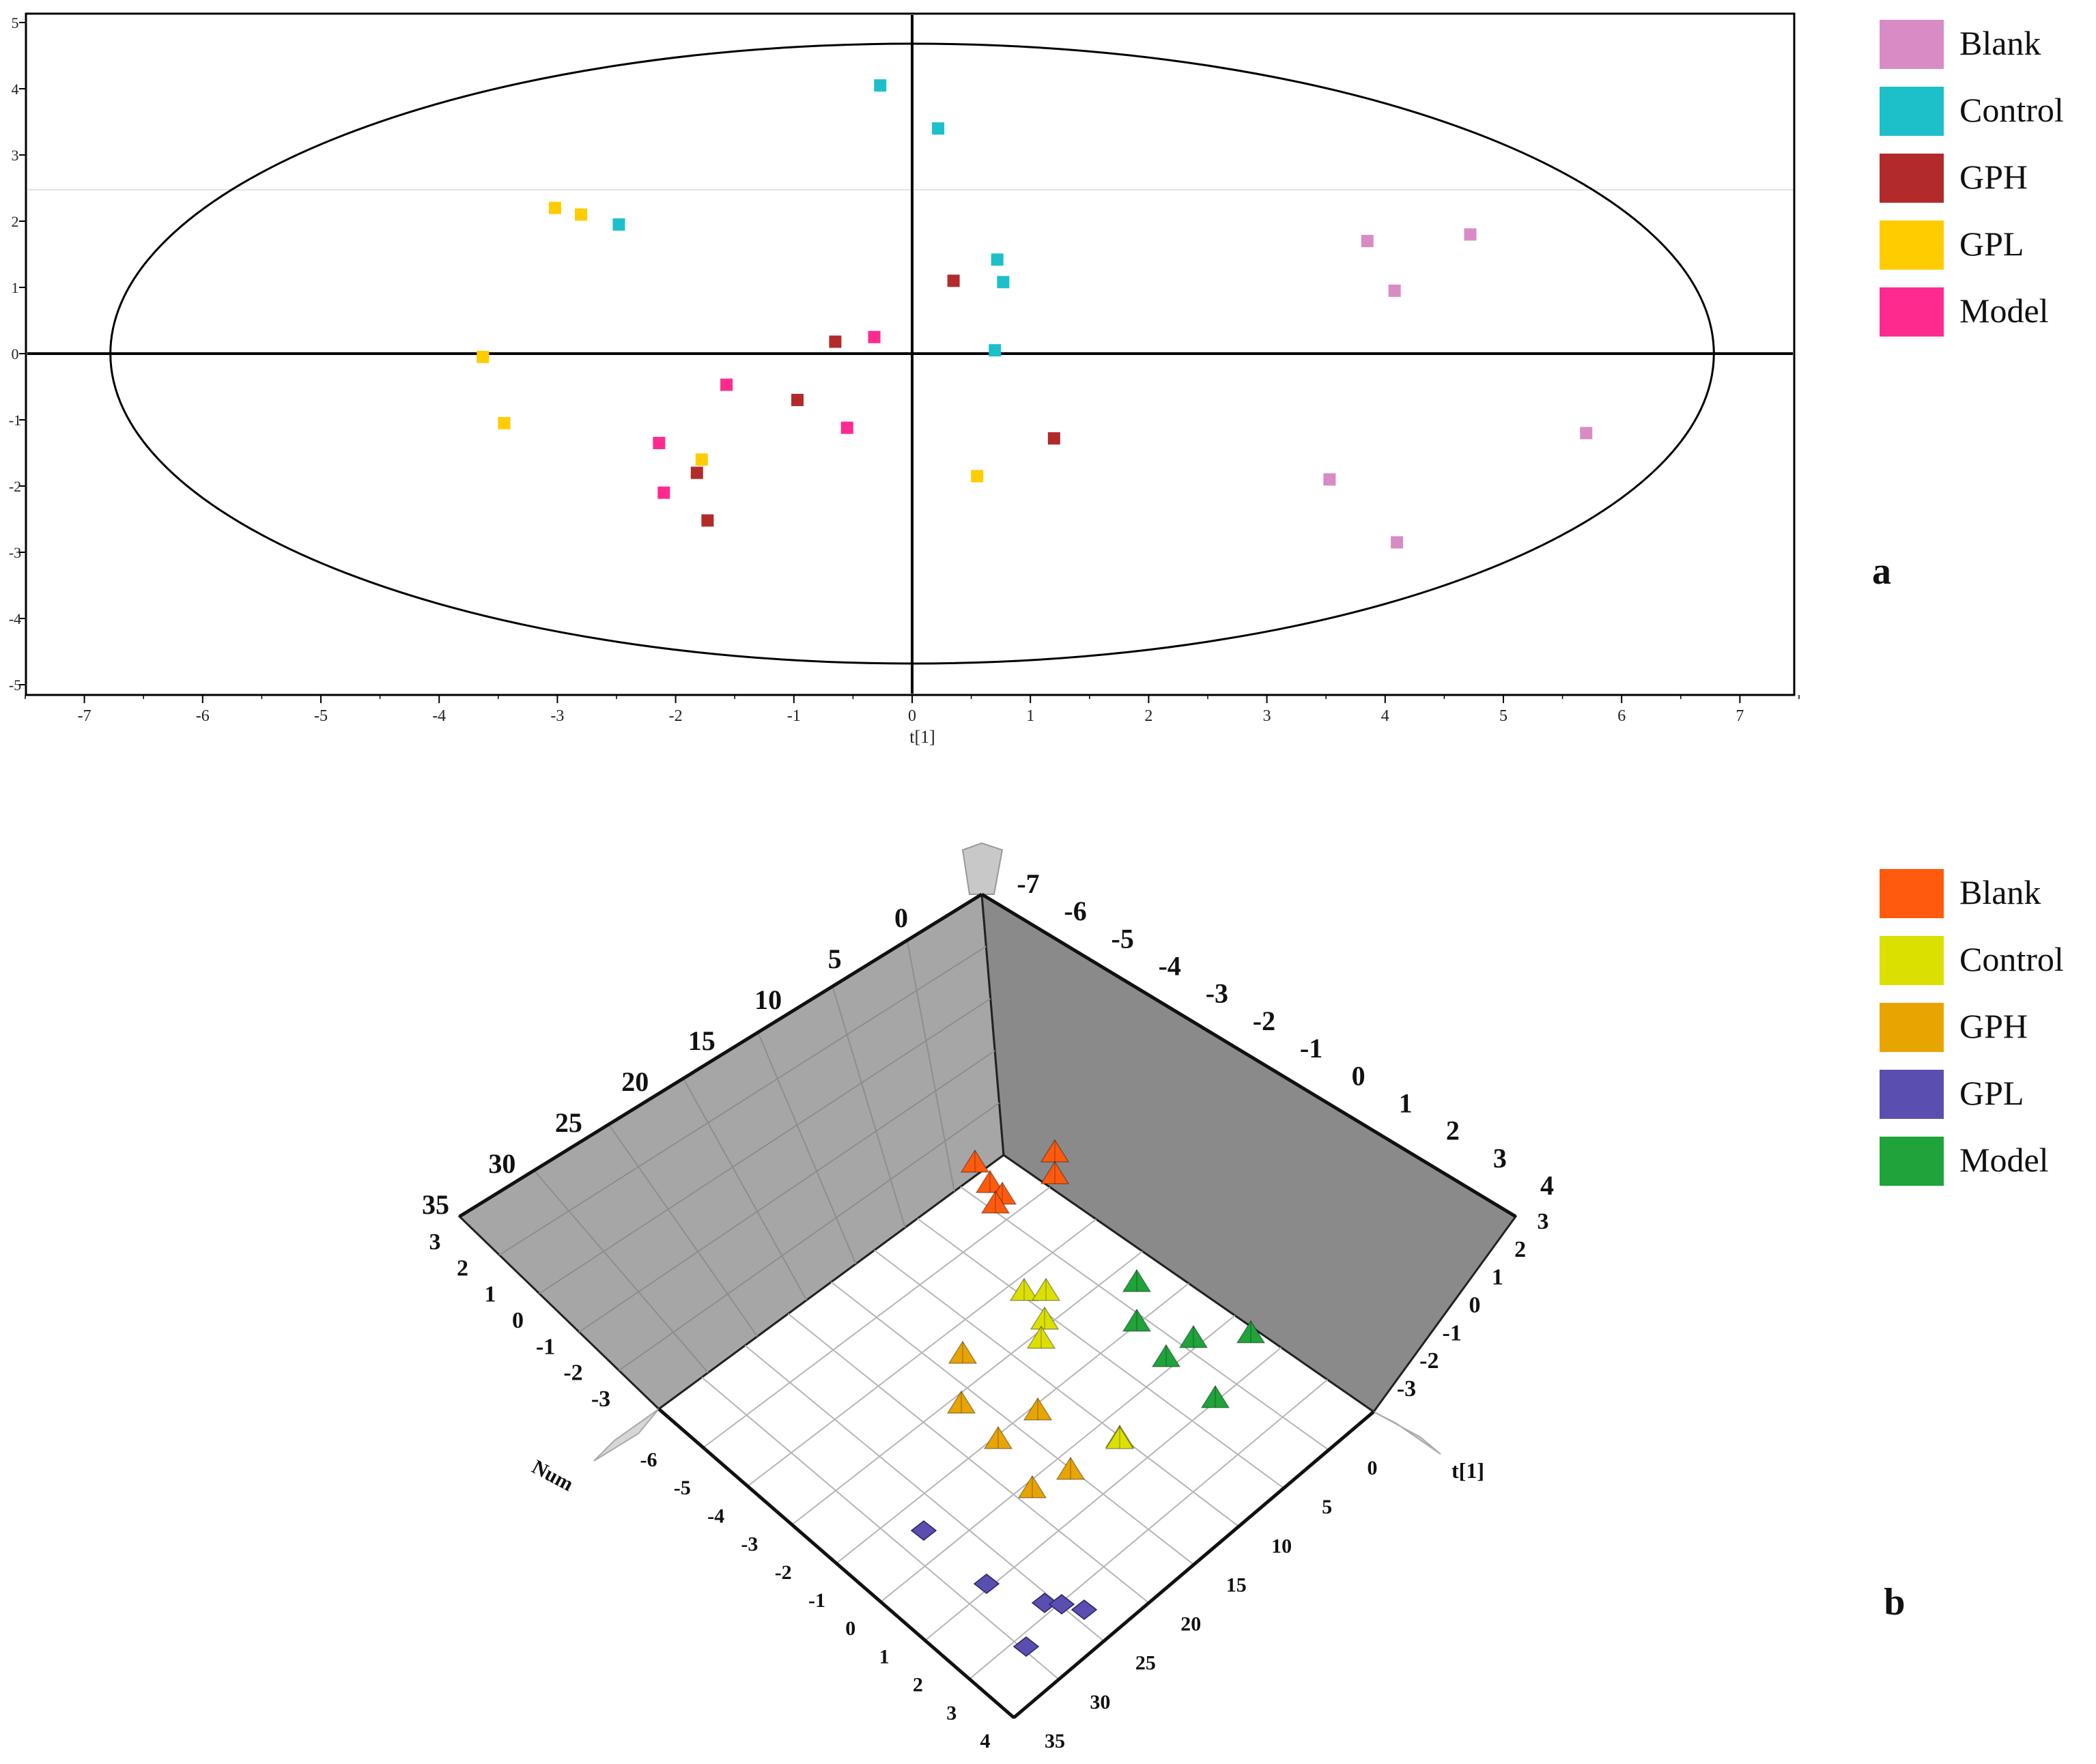 Image resolution: width=2096 pixels, height=1764 pixels. What do you see at coordinates (1406, 1102) in the screenshot?
I see `panel-b-x-tick-label: 1` at bounding box center [1406, 1102].